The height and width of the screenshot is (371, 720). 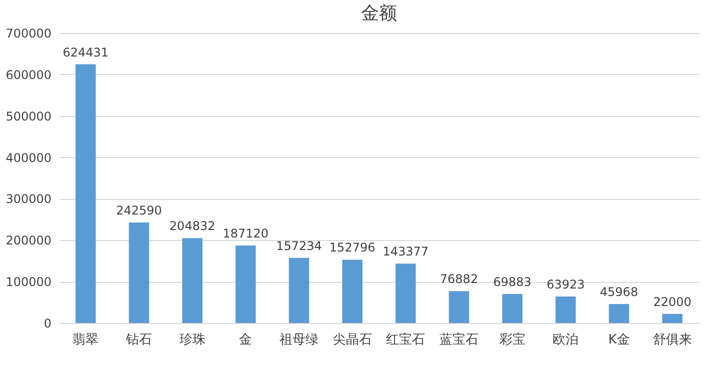 What do you see at coordinates (459, 340) in the screenshot?
I see `x-tick-label: 蓝宝石` at bounding box center [459, 340].